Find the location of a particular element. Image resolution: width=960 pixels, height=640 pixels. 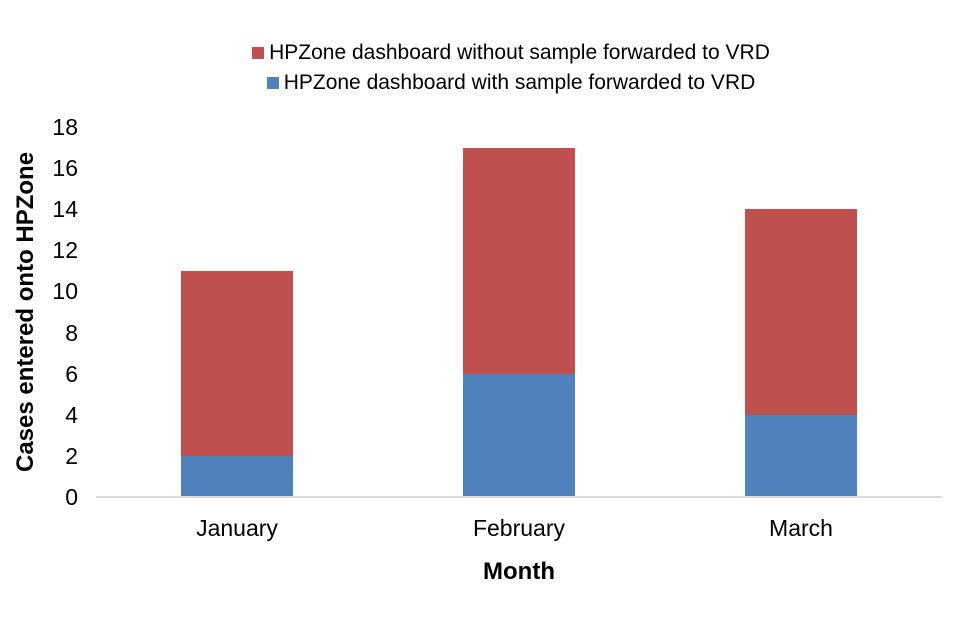

x-axis-line is located at coordinates (519, 497).